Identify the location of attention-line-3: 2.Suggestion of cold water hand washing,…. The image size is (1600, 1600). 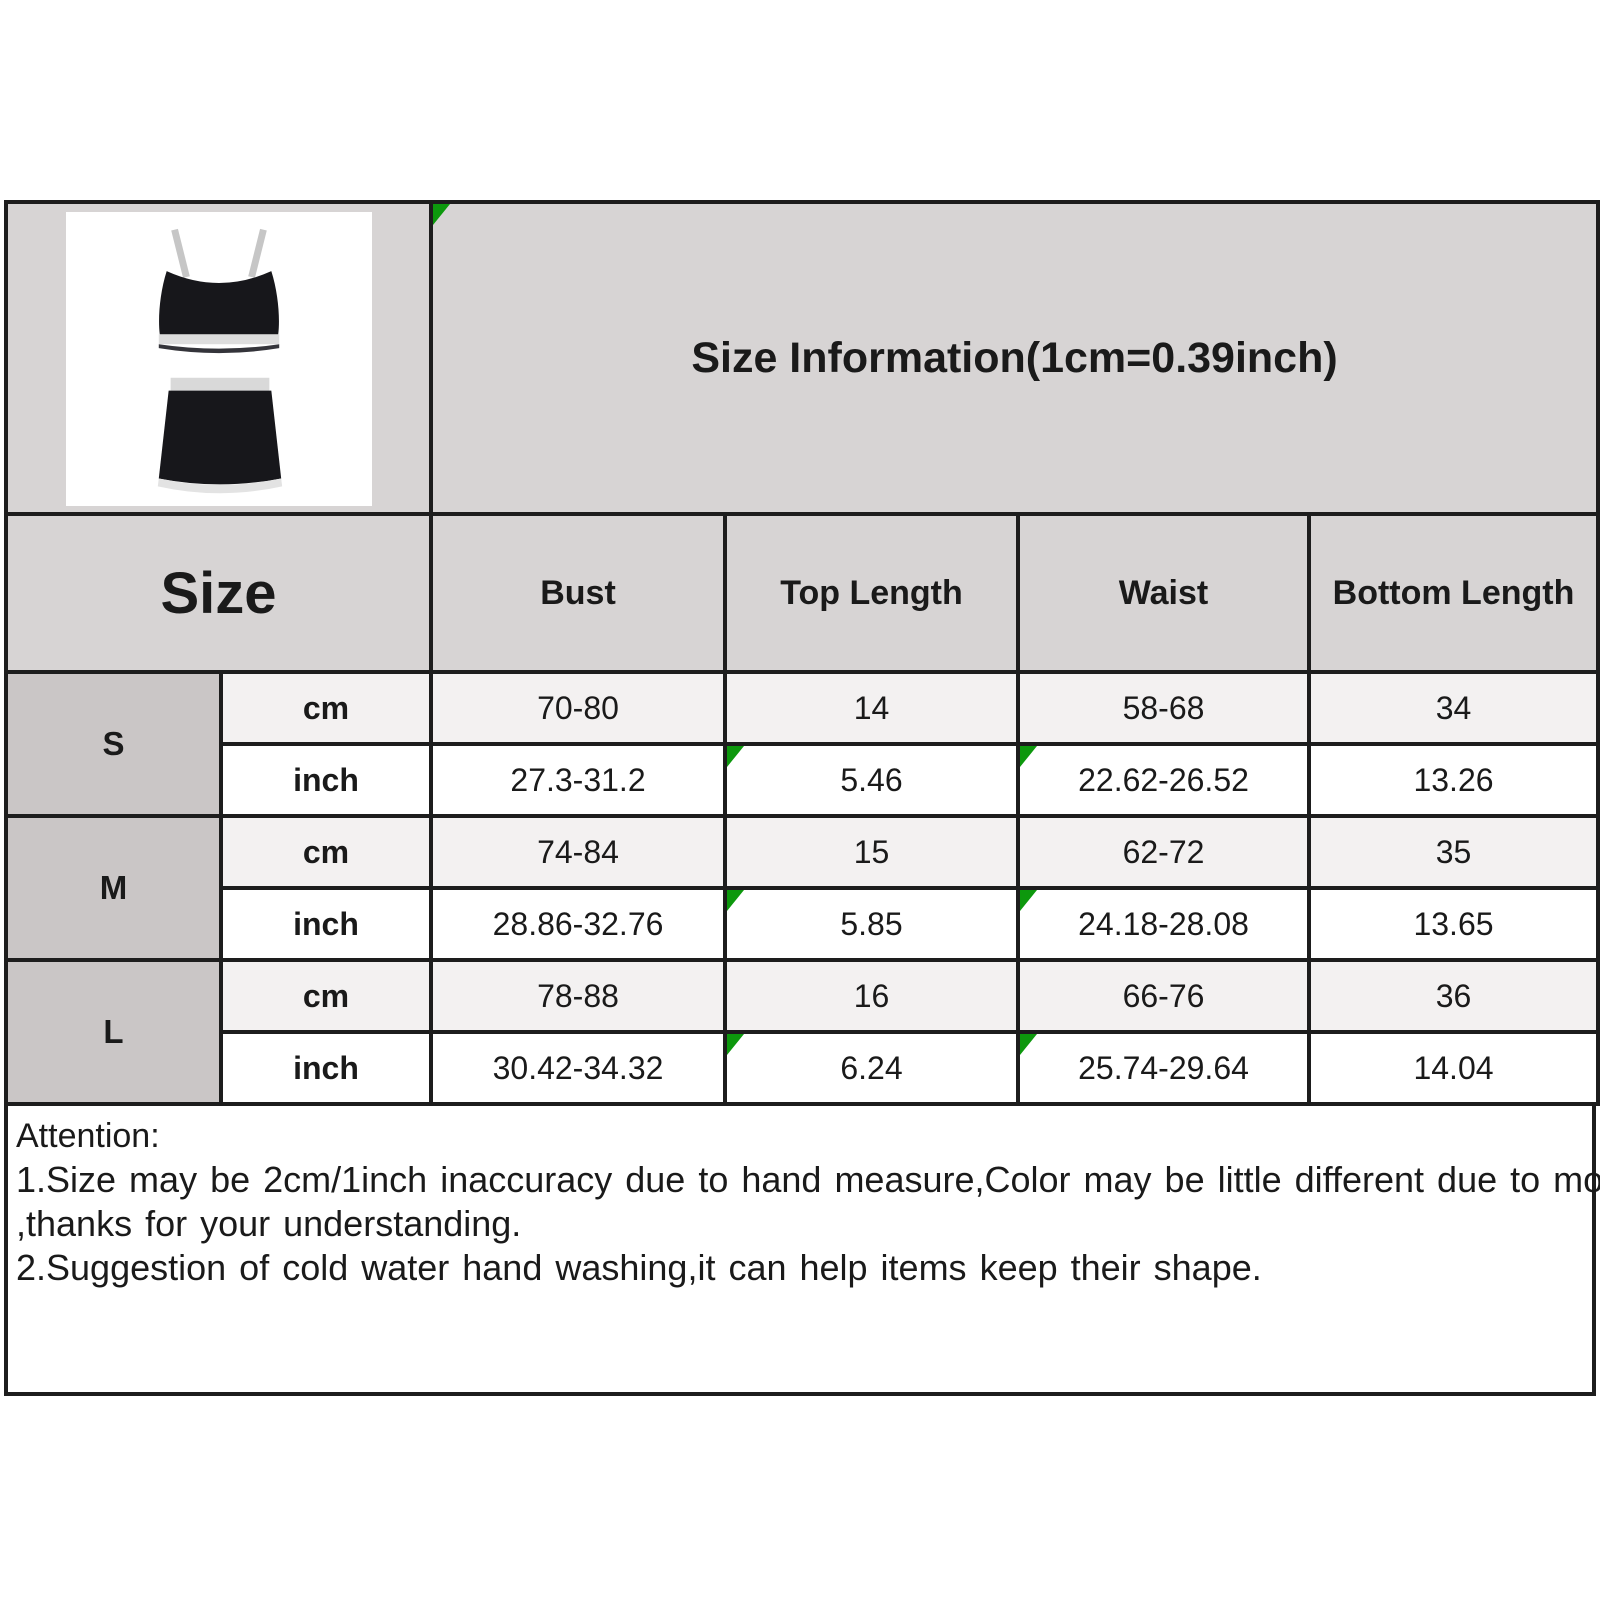
(639, 1267).